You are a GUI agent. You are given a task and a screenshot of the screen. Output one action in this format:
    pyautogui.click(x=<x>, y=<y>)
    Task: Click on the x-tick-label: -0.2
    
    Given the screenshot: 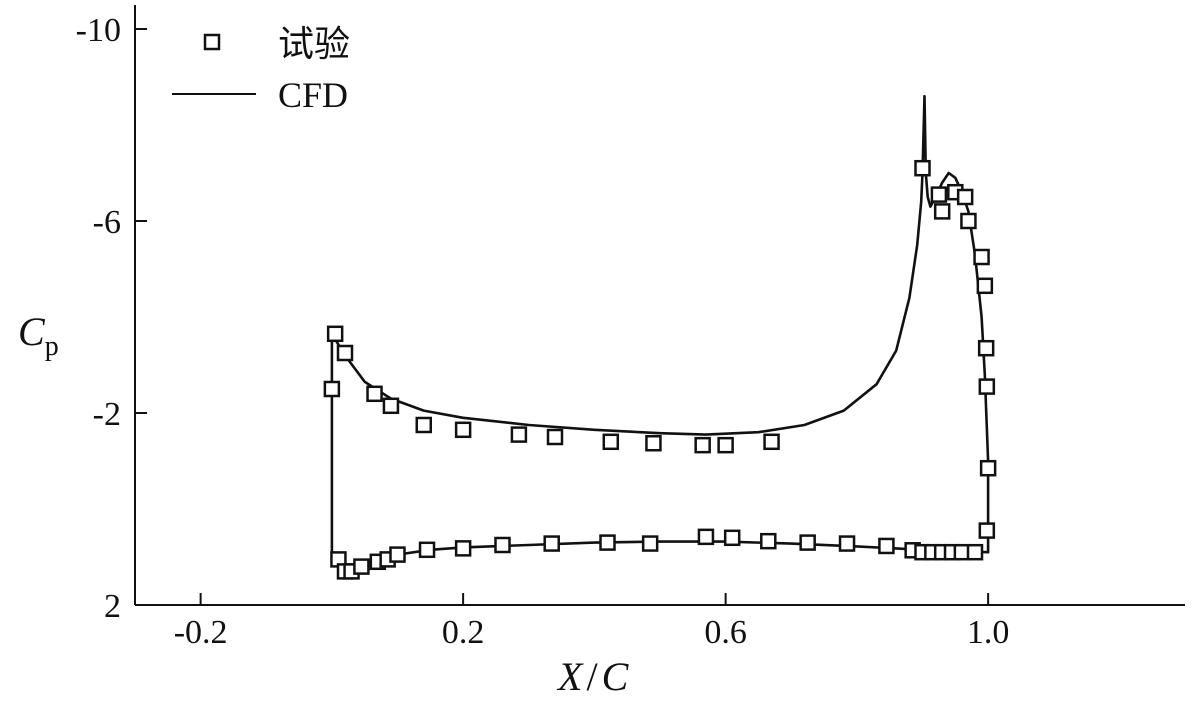 What is the action you would take?
    pyautogui.click(x=201, y=632)
    